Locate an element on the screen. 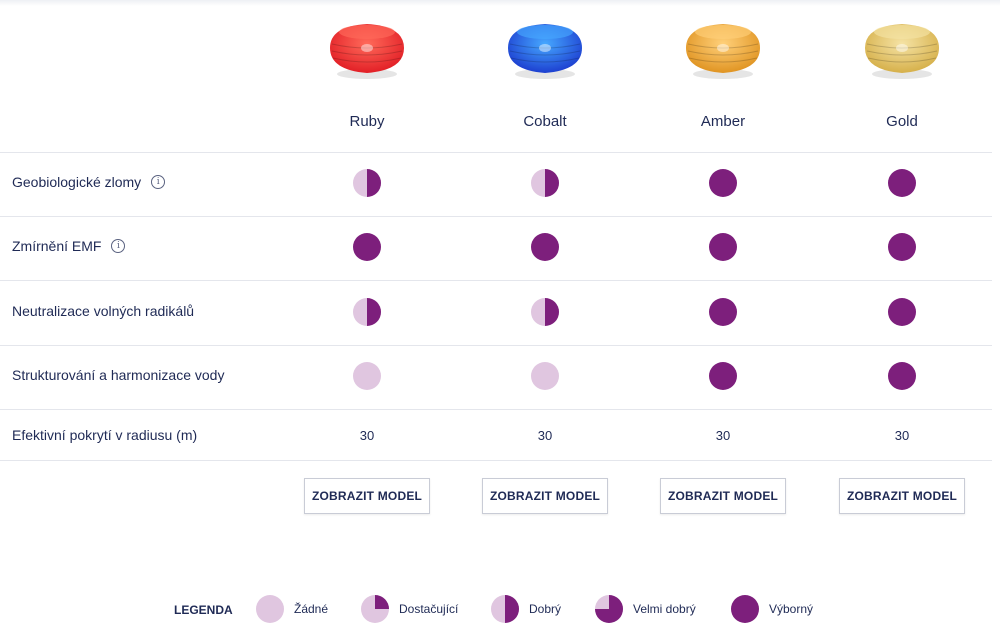 The height and width of the screenshot is (637, 1000). view-model-button-cobalt: ZOBRAZIT MODEL is located at coordinates (545, 496).